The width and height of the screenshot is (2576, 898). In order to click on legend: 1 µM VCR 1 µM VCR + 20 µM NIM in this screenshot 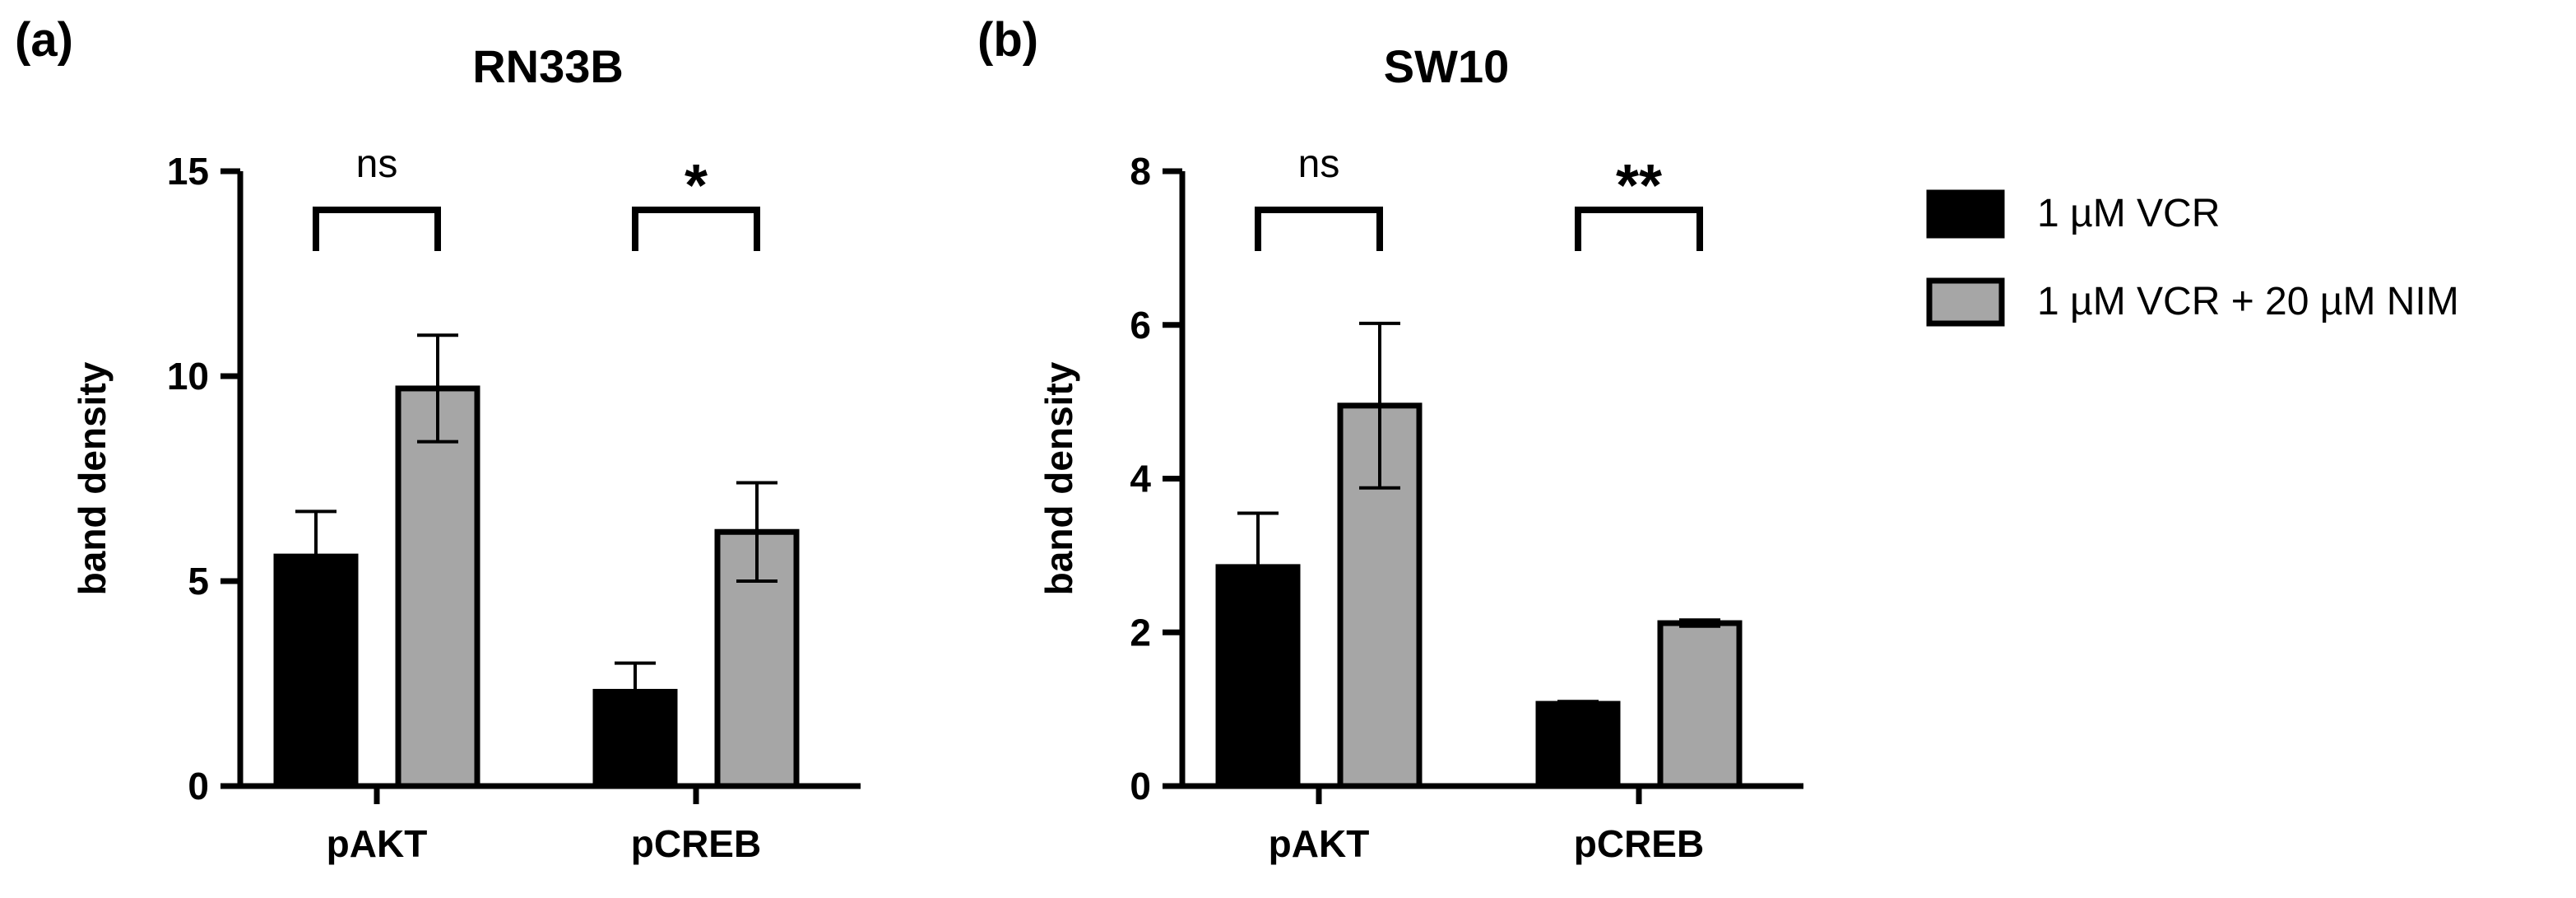, I will do `click(2192, 258)`.